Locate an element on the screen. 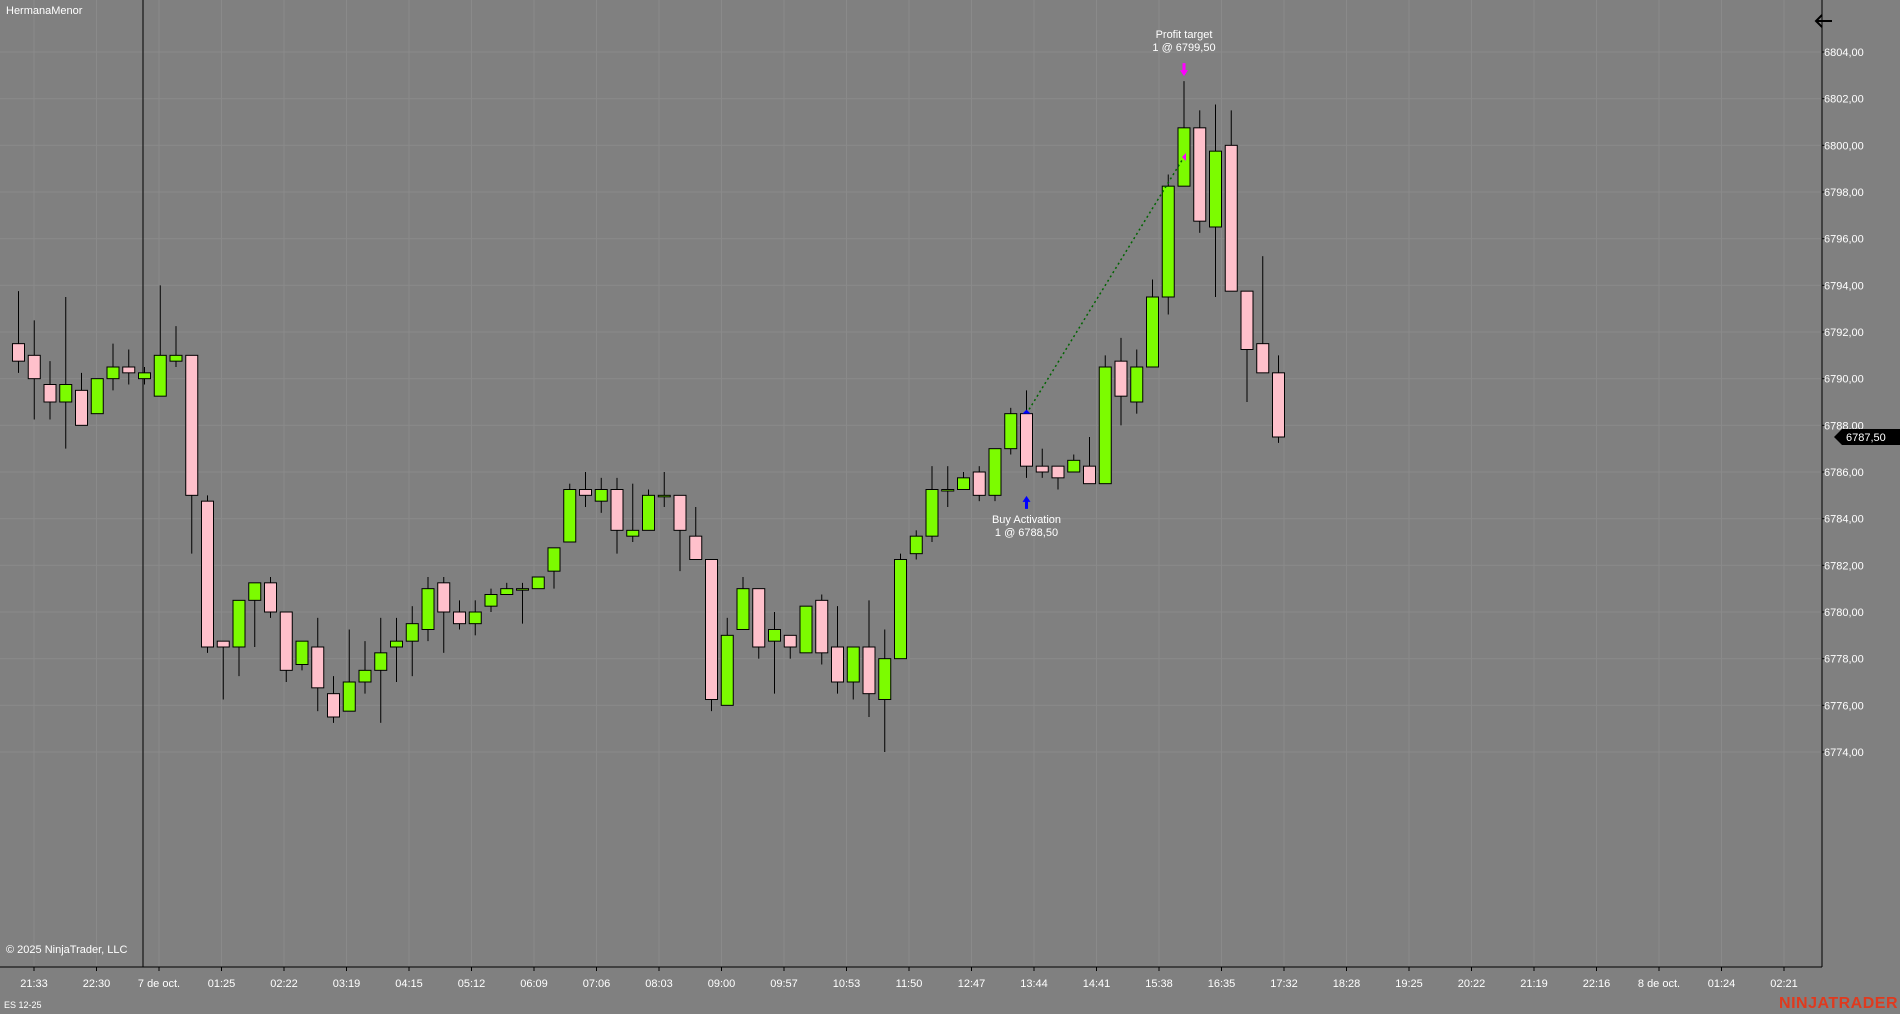  ninjatrader-logo: NINJATRADER is located at coordinates (1838, 1003).